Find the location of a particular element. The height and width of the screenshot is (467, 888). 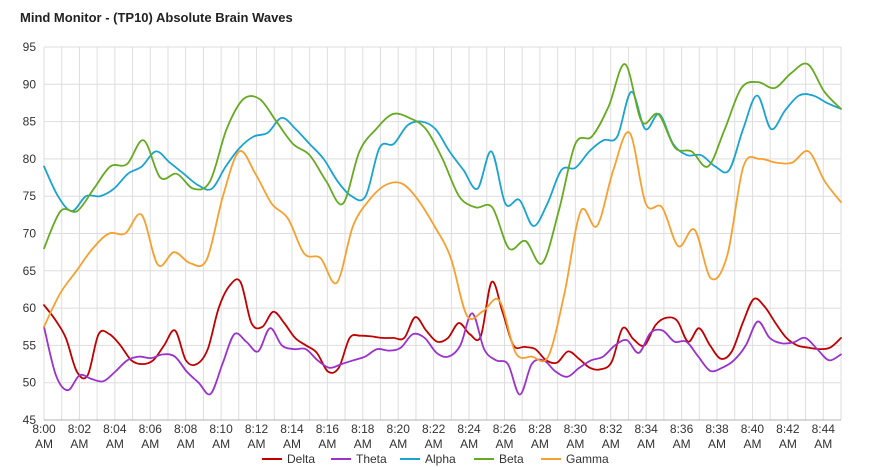

y-tick-label: 80 is located at coordinates (30, 159).